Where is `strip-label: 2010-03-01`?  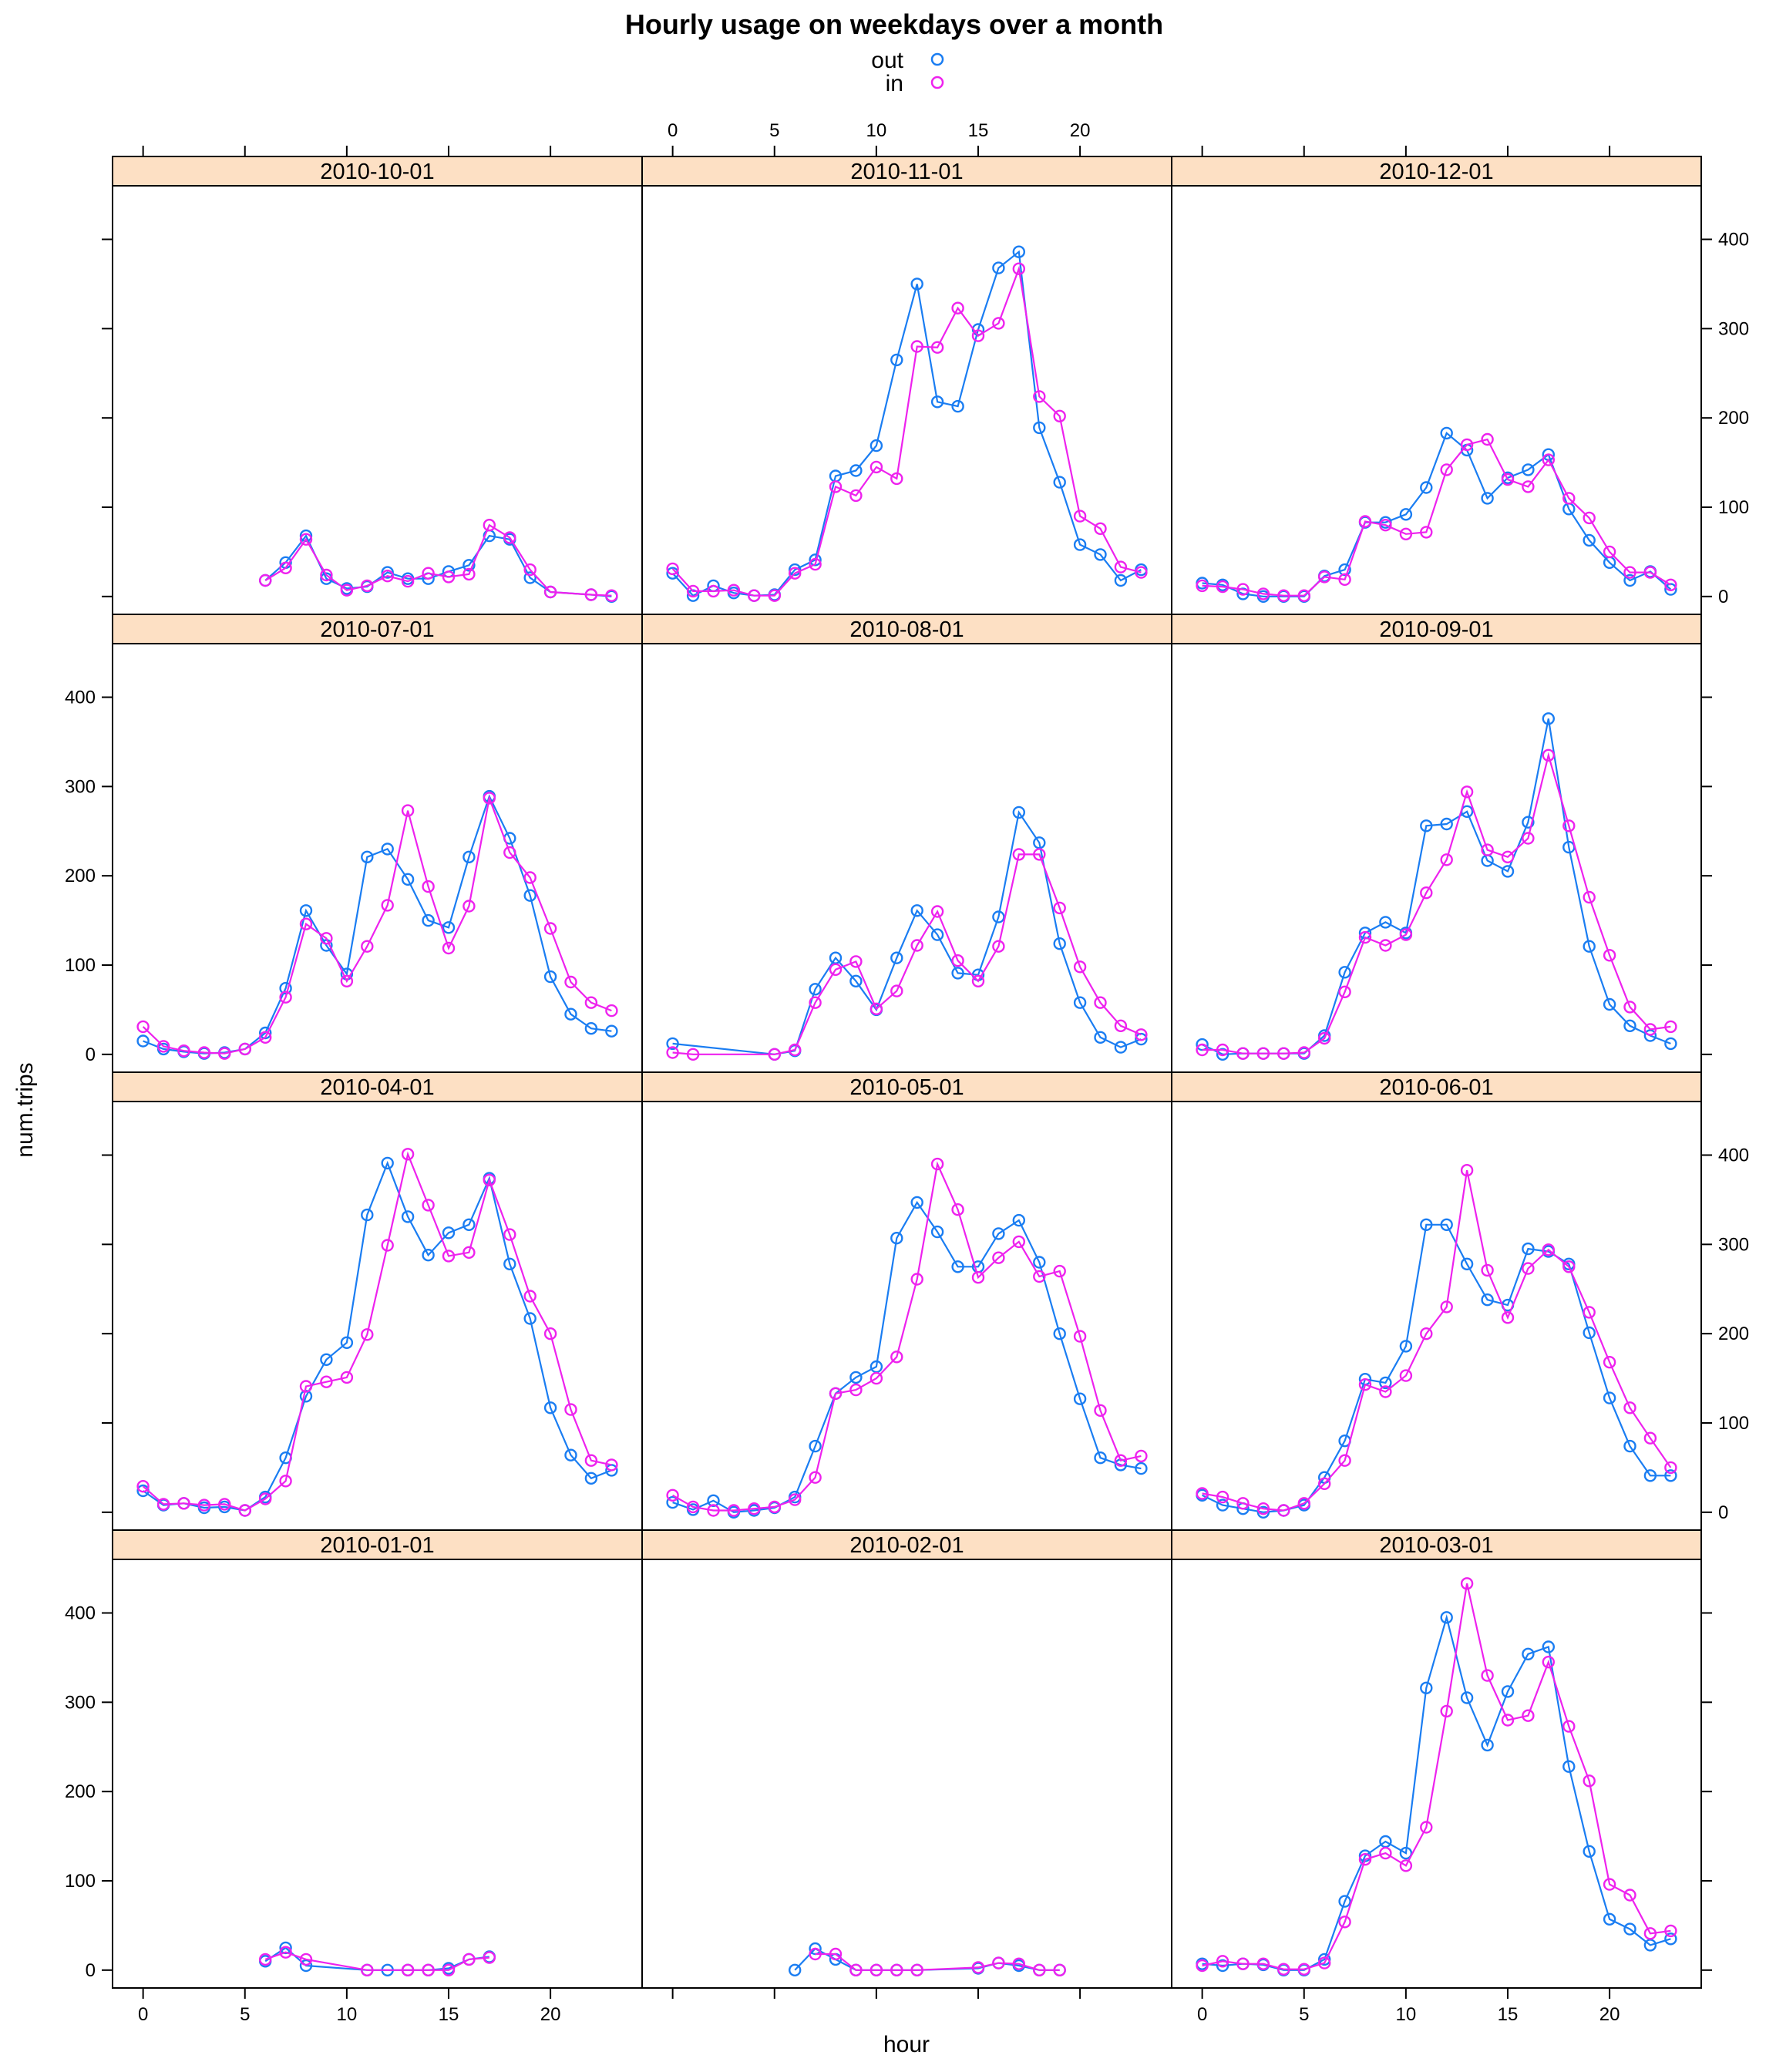 strip-label: 2010-03-01 is located at coordinates (1436, 1546).